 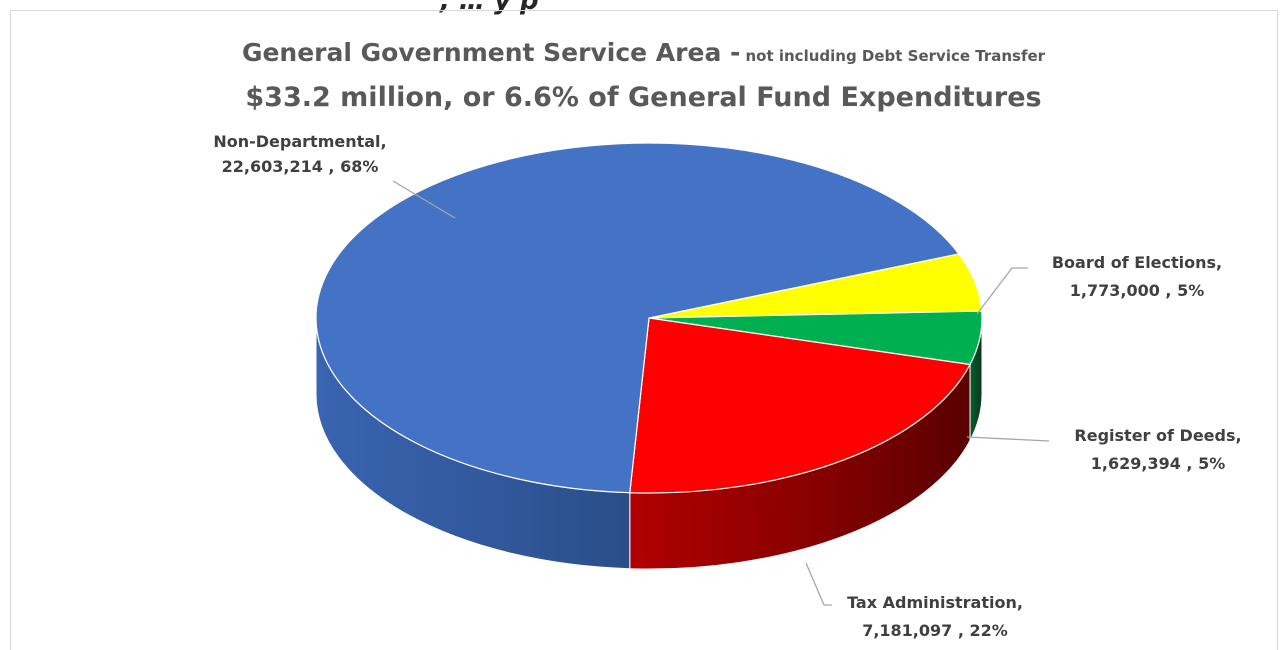 I want to click on label-register-of-deeds-value: 1,629,394 , 5%, so click(x=1158, y=463).